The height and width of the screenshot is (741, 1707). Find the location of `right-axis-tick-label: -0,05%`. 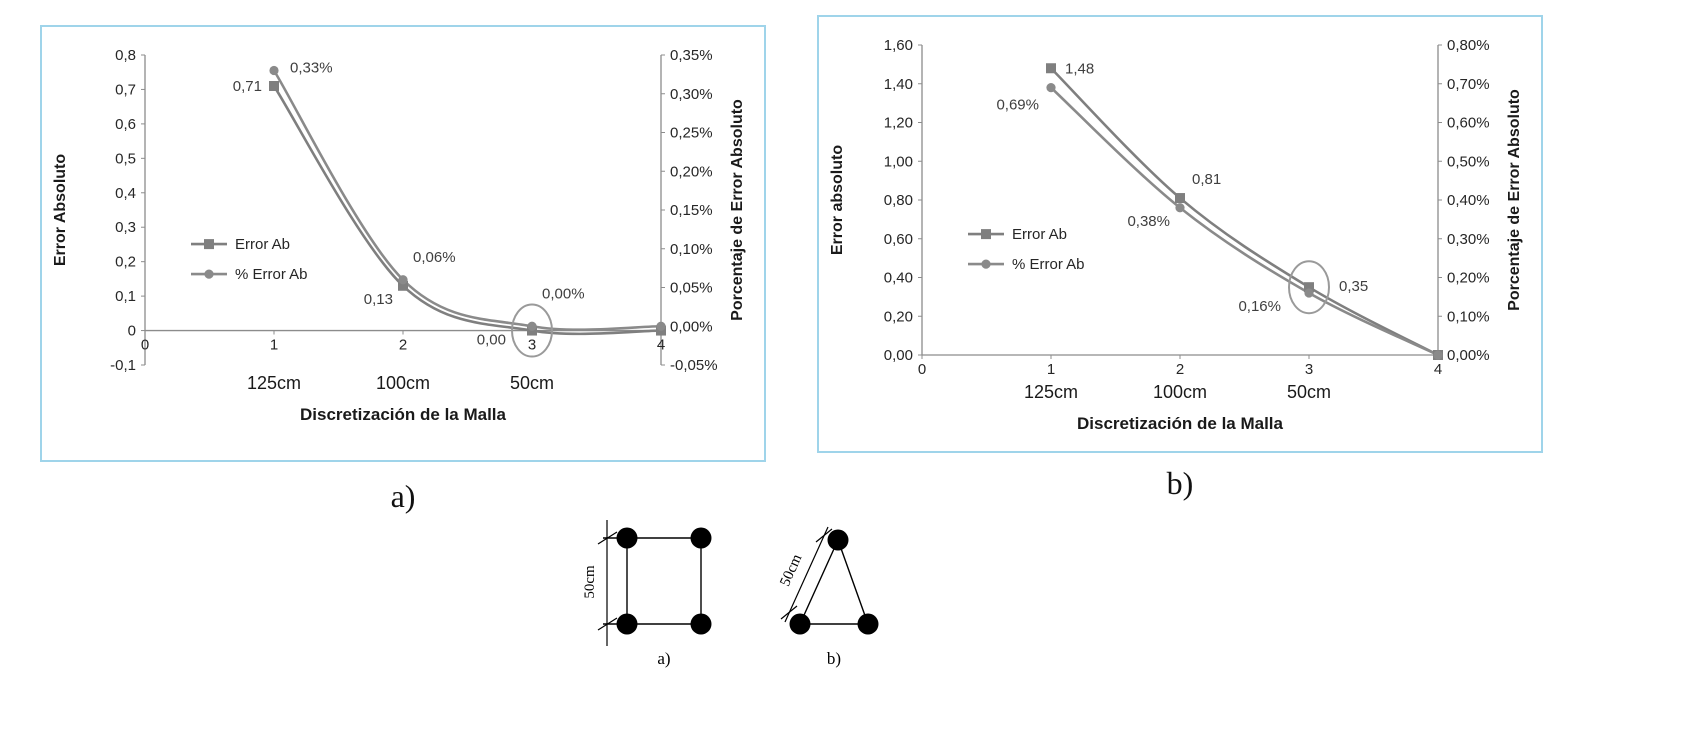

right-axis-tick-label: -0,05% is located at coordinates (694, 365).